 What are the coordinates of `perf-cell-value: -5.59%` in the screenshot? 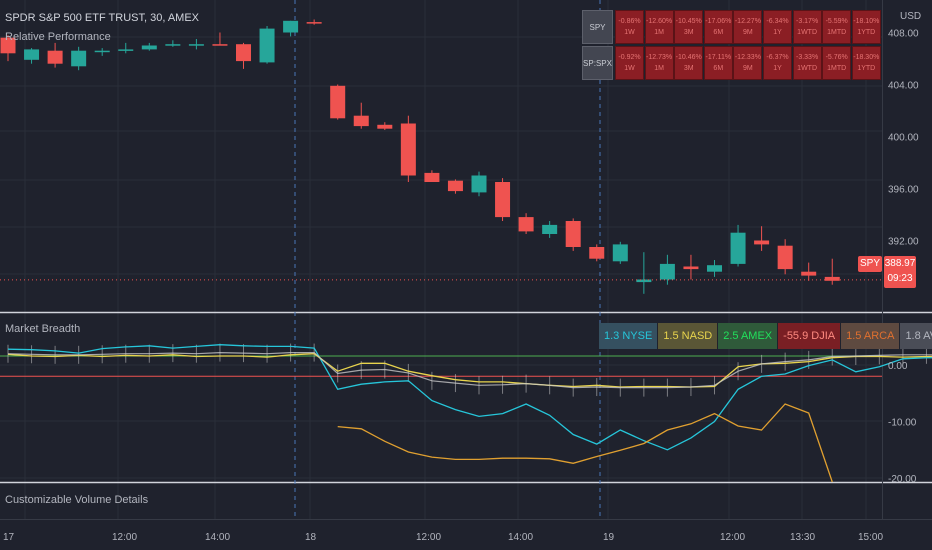 It's located at (836, 21).